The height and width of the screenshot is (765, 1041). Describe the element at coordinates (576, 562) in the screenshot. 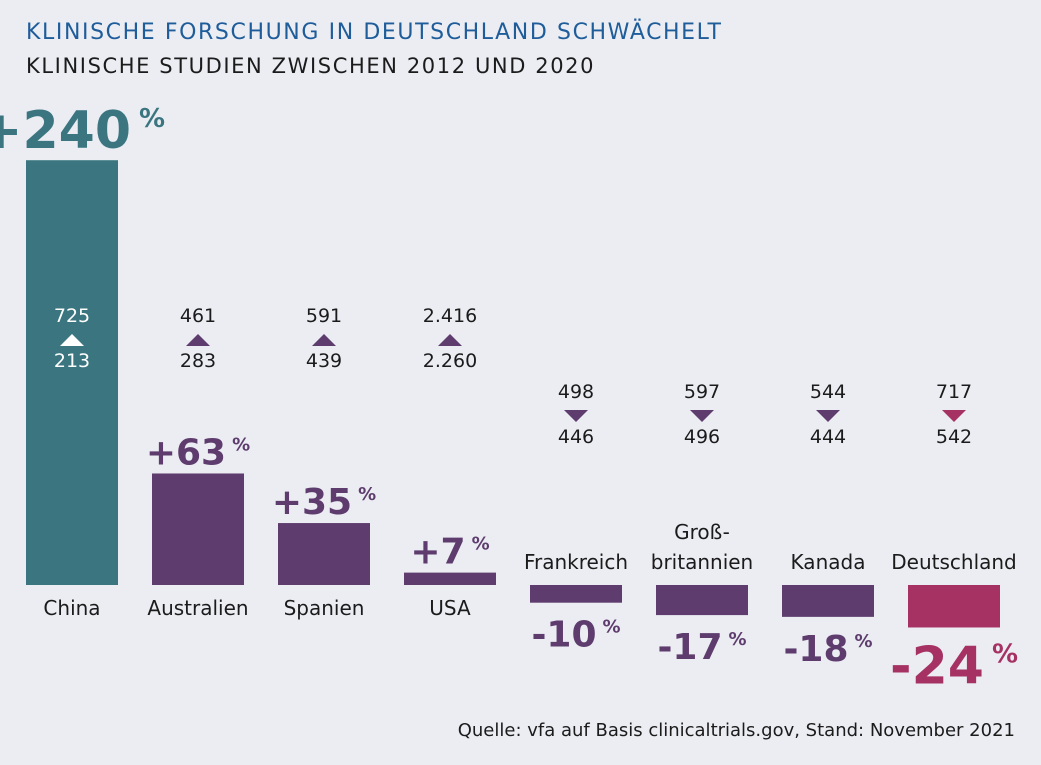

I see `category-label-frankreich: Frankreich` at that location.